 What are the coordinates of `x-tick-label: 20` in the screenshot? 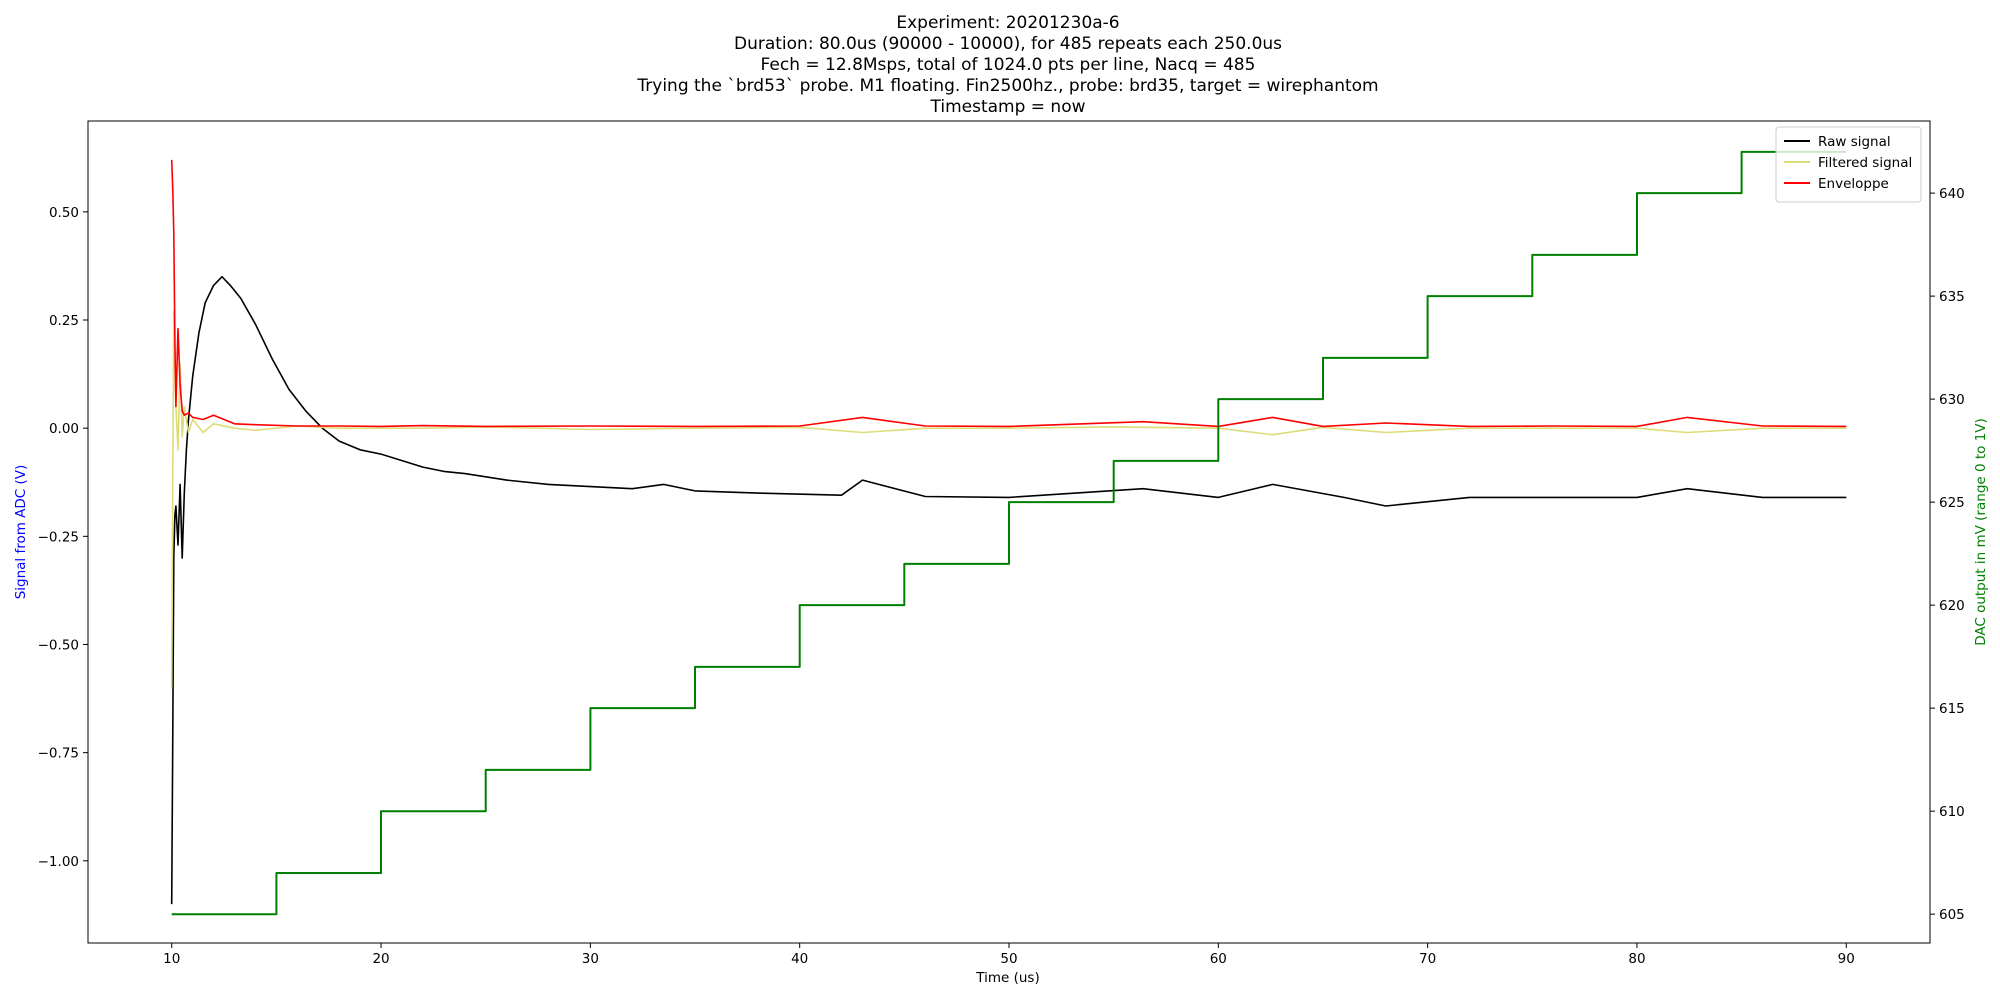 It's located at (380, 959).